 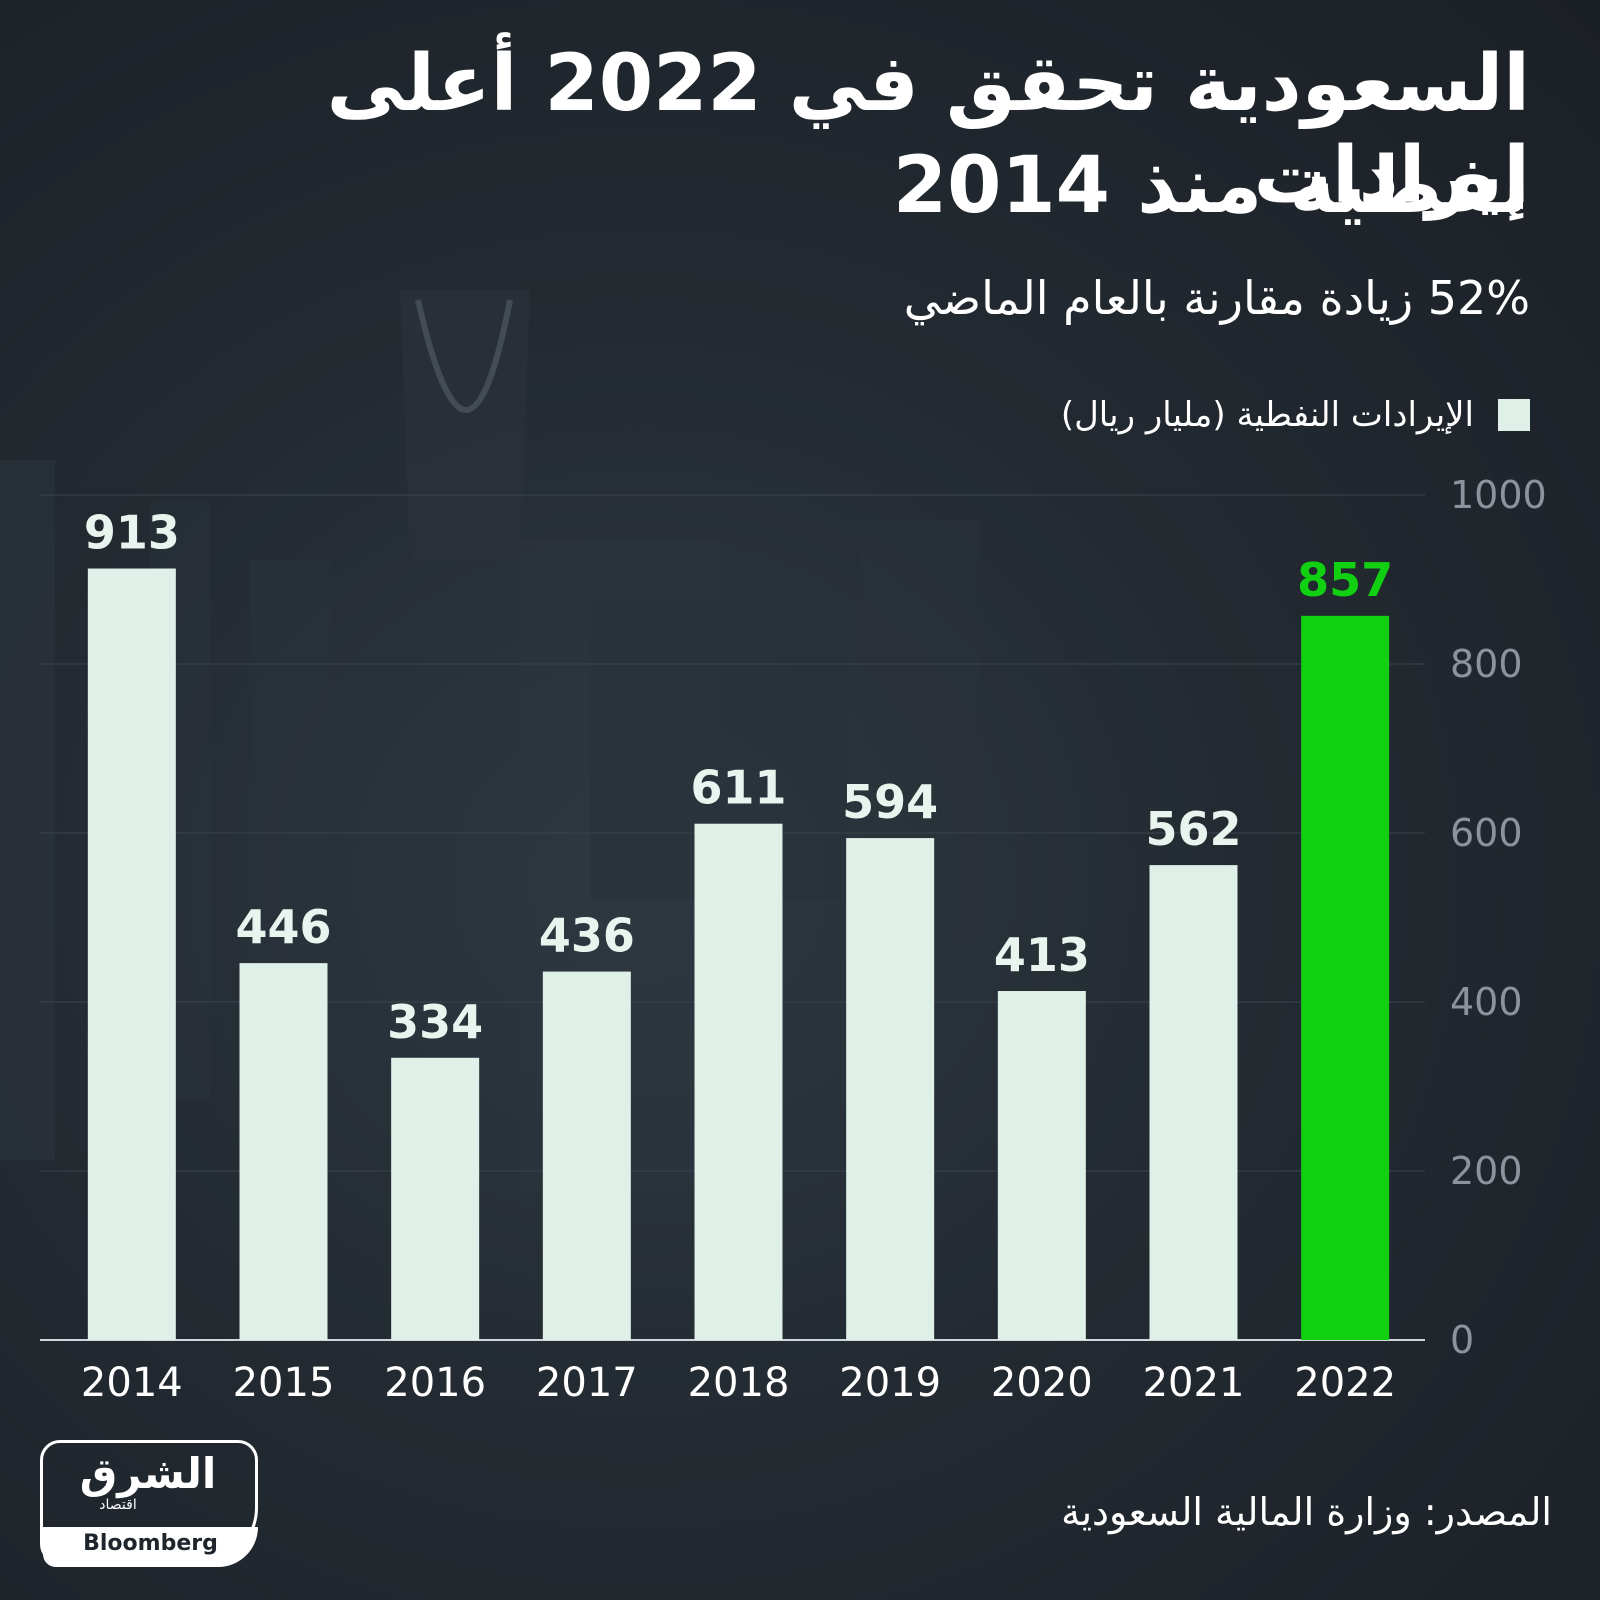 I want to click on subtitle: 52% زيادة مقارنة بالعام الماضي, so click(x=1216, y=298).